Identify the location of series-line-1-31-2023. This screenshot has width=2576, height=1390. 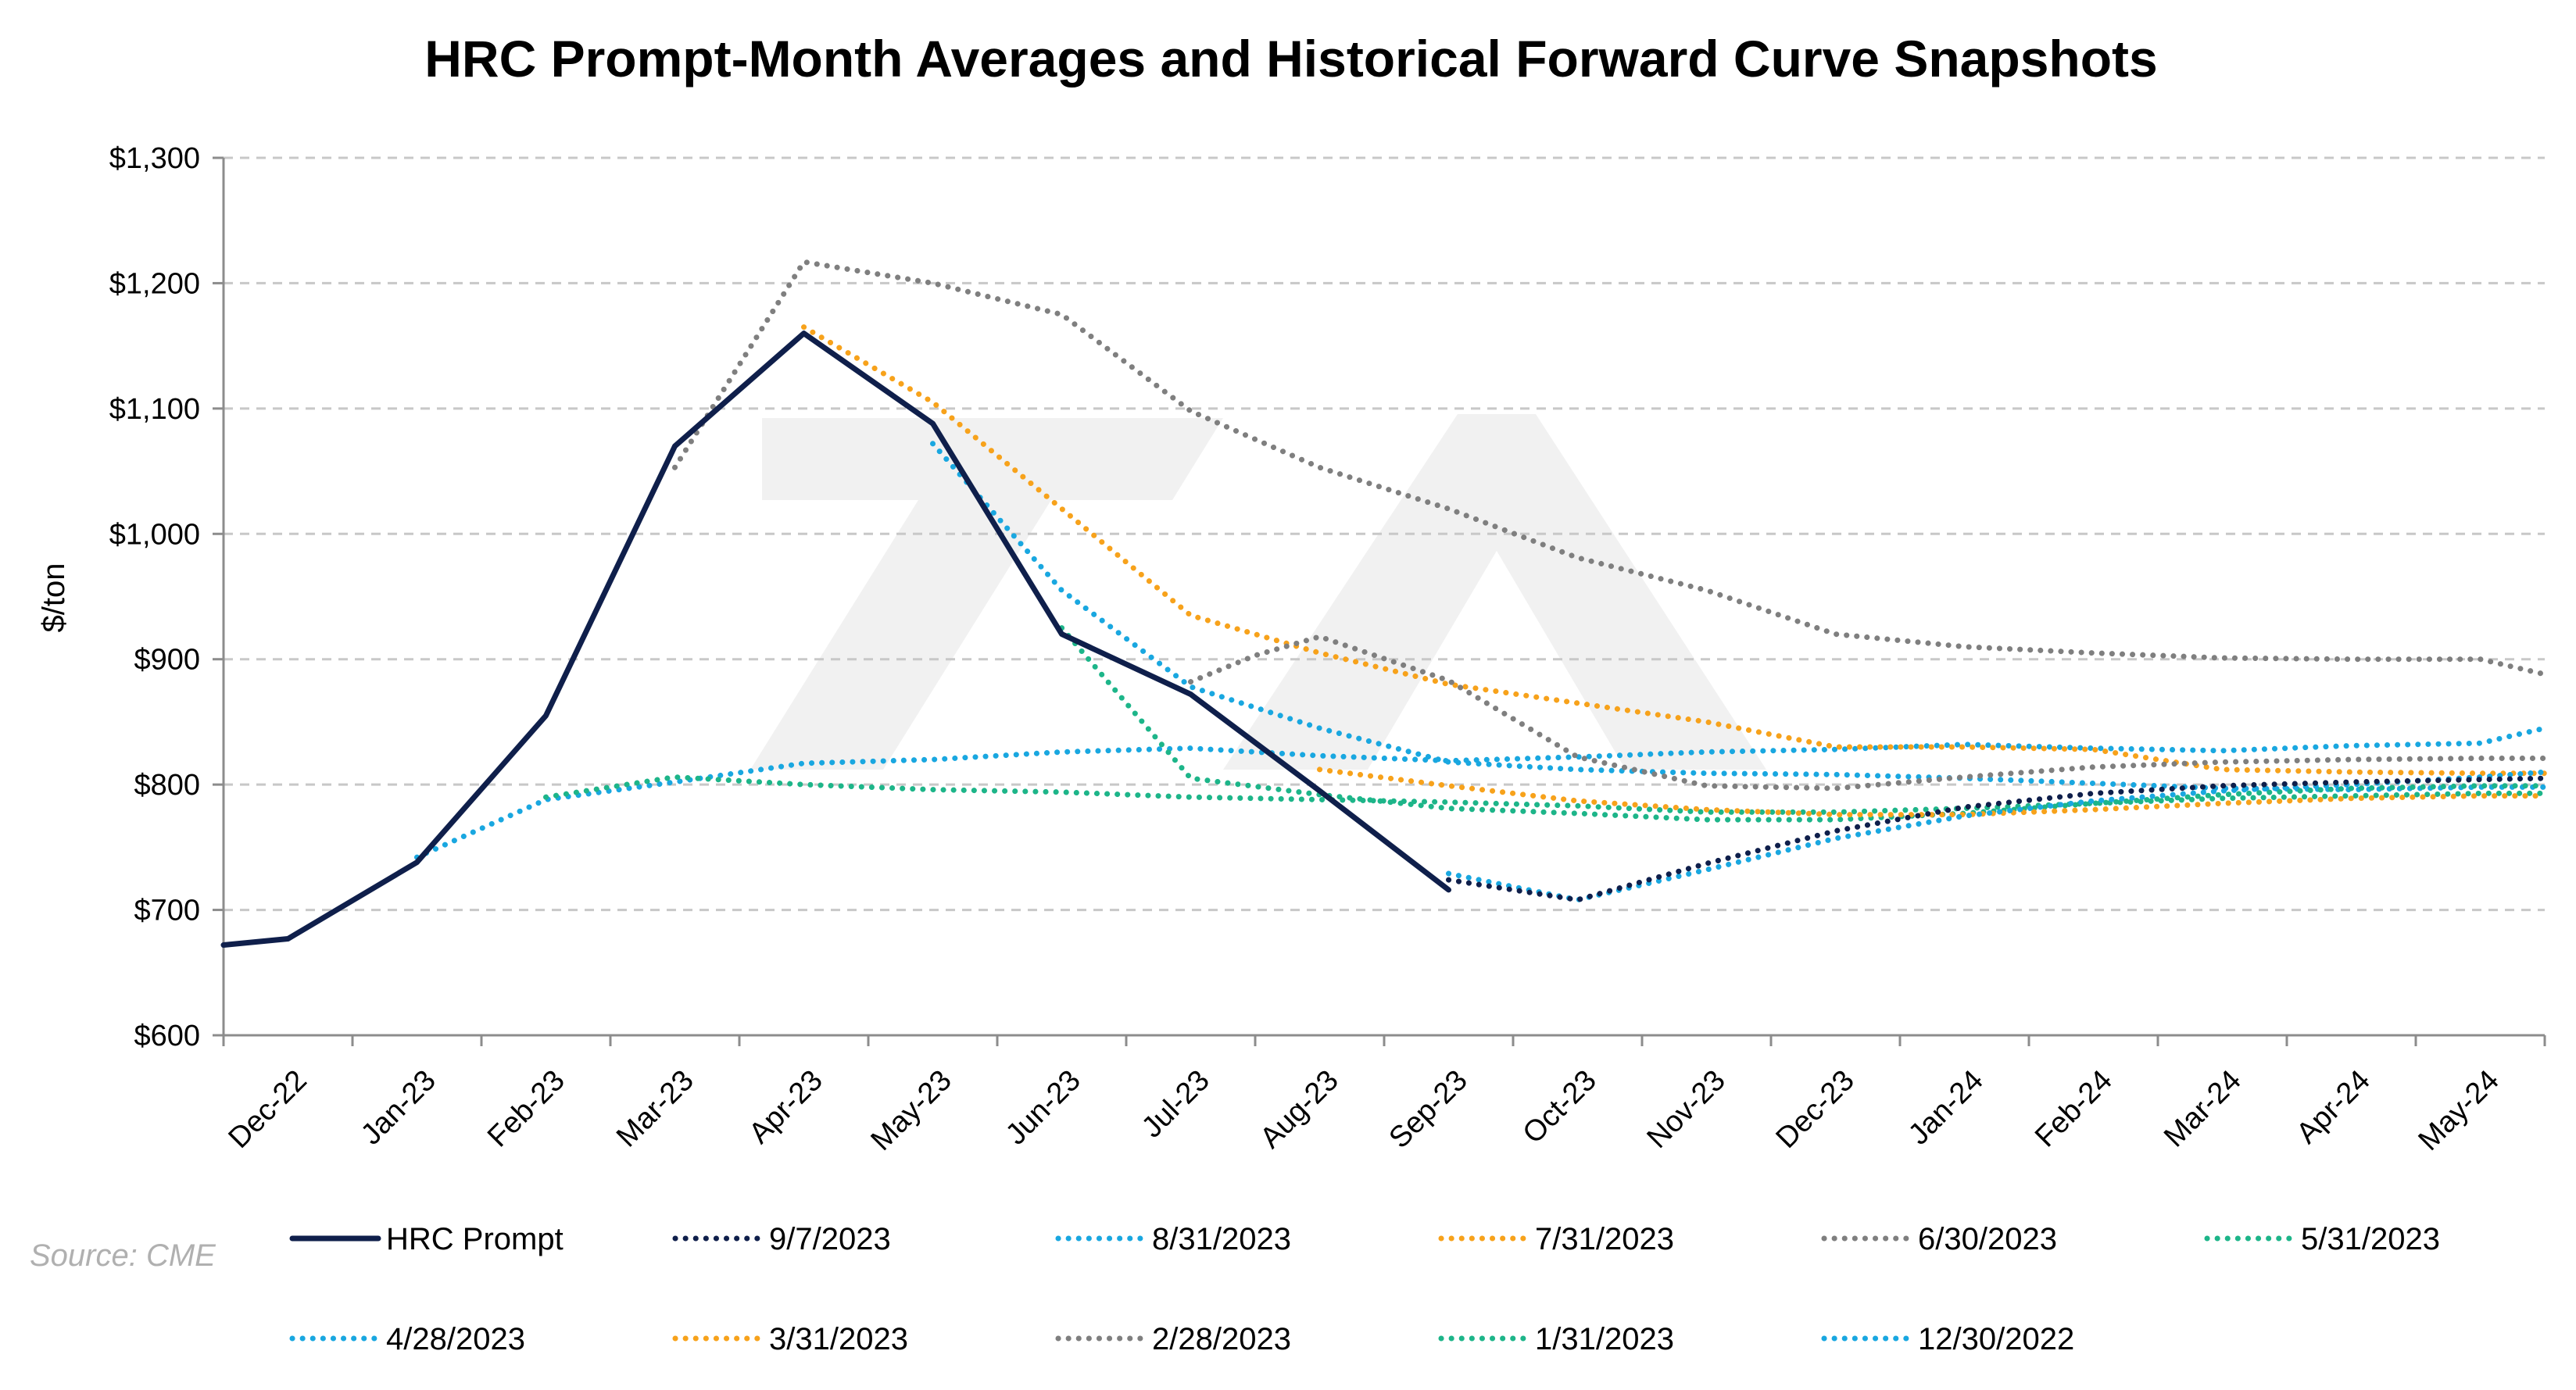
(1545, 794).